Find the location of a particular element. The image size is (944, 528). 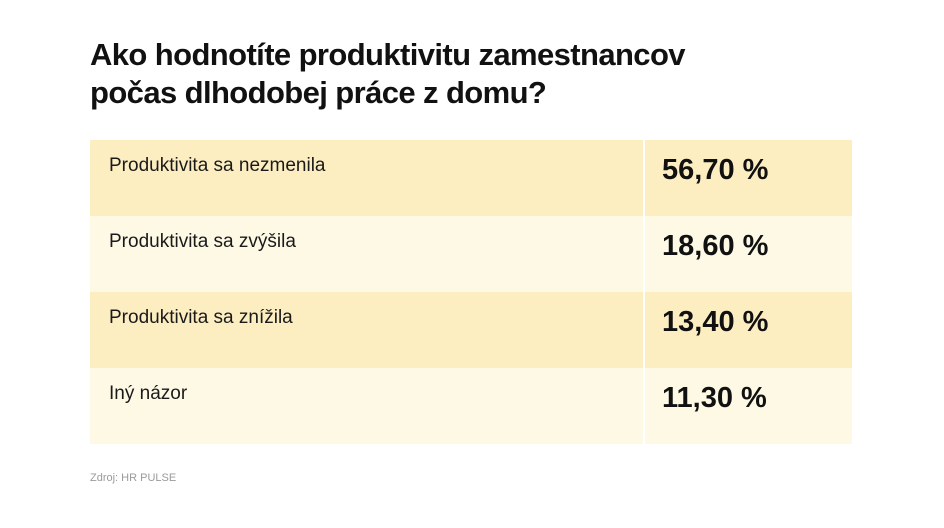

row-value: 13,40 % is located at coordinates (715, 322).